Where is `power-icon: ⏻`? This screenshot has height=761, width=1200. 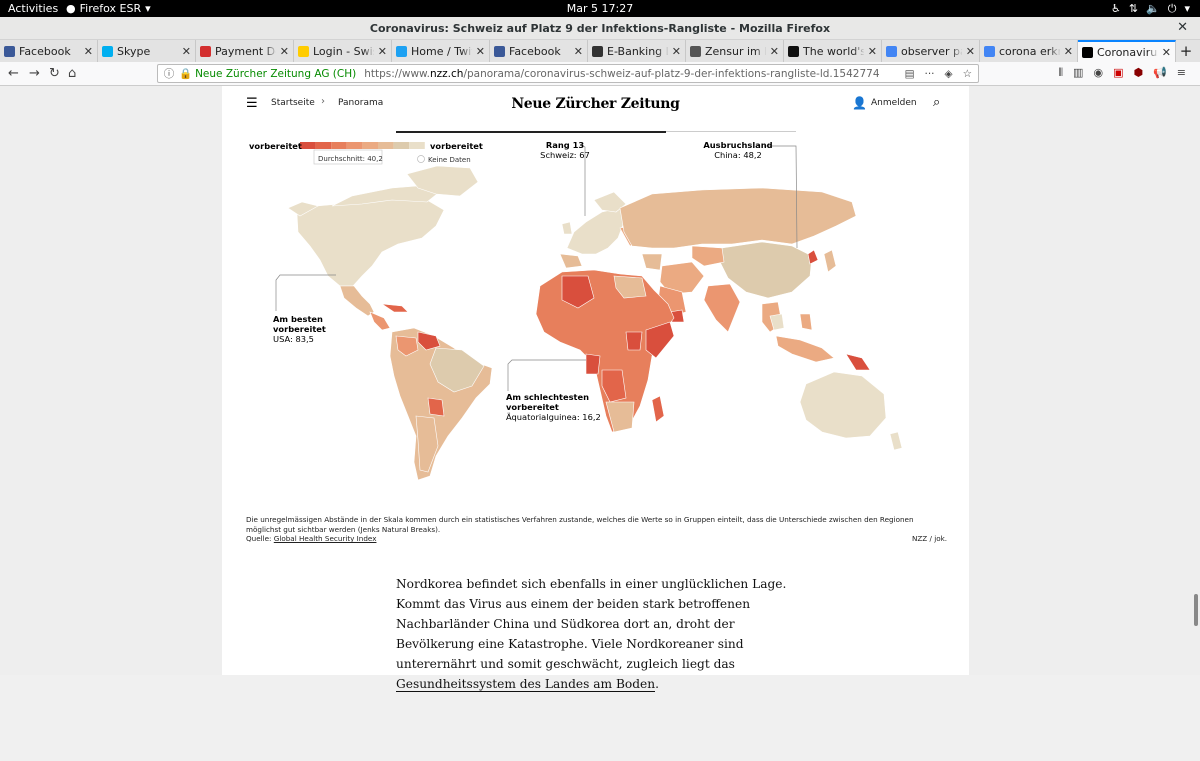 power-icon: ⏻ is located at coordinates (1172, 8).